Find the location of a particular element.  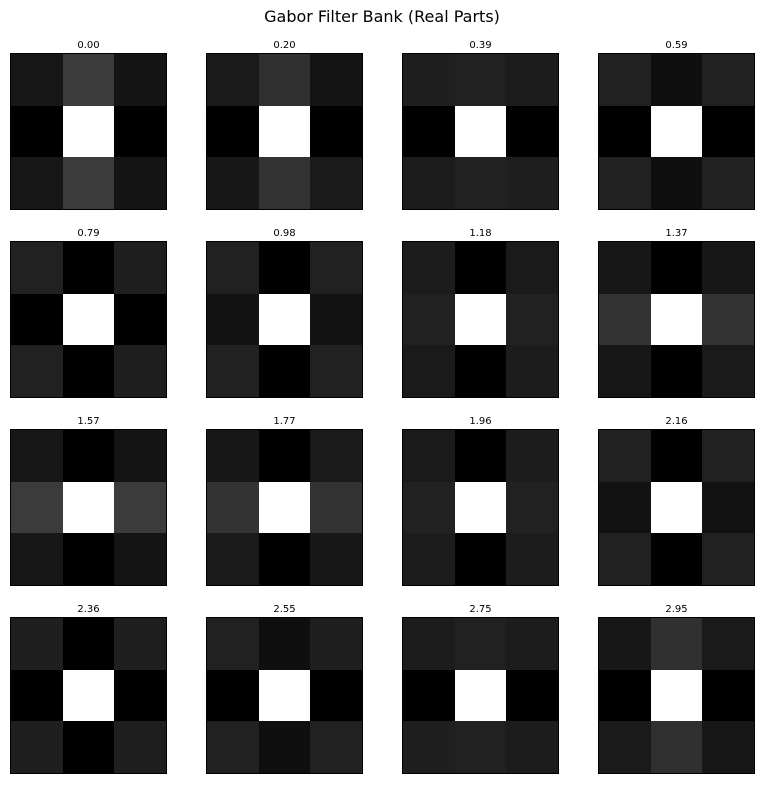

panel-title: 0.39 is located at coordinates (480, 45).